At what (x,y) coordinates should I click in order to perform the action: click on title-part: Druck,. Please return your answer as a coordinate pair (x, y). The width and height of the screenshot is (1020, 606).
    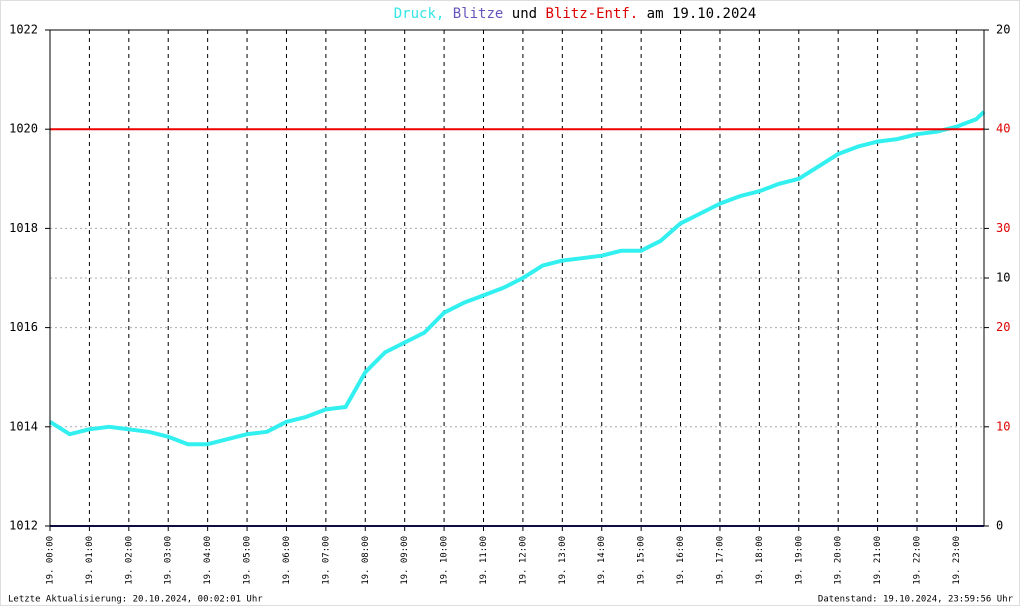
    Looking at the image, I should click on (419, 14).